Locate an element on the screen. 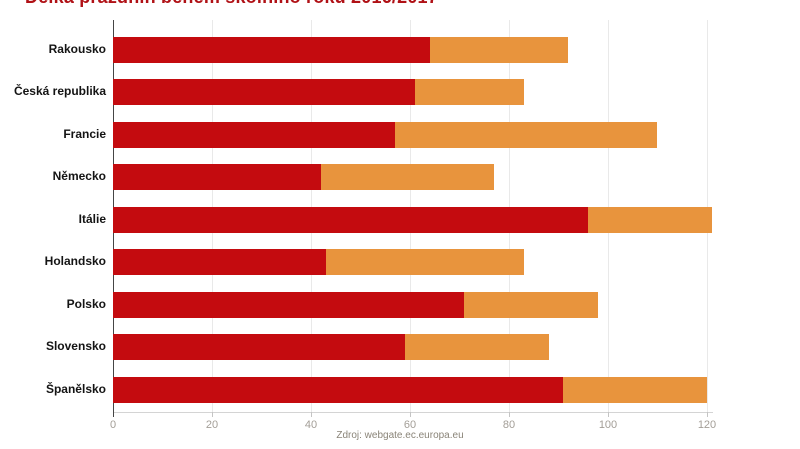 This screenshot has height=449, width=800. x-axis-tick-label-40: 40 is located at coordinates (311, 425).